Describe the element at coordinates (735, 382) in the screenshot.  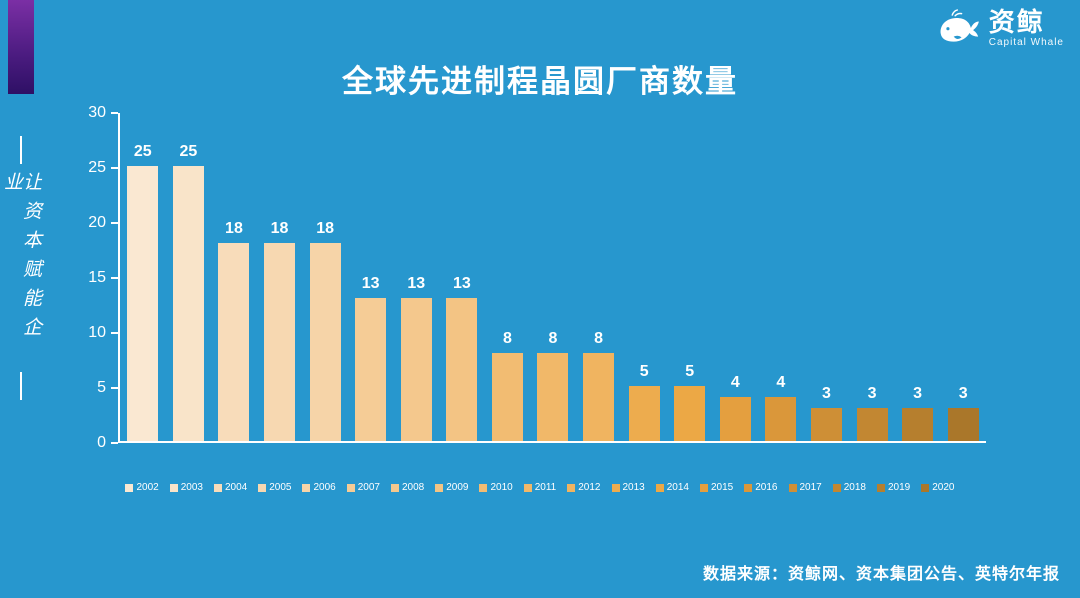
I see `bar-value-label: 4` at that location.